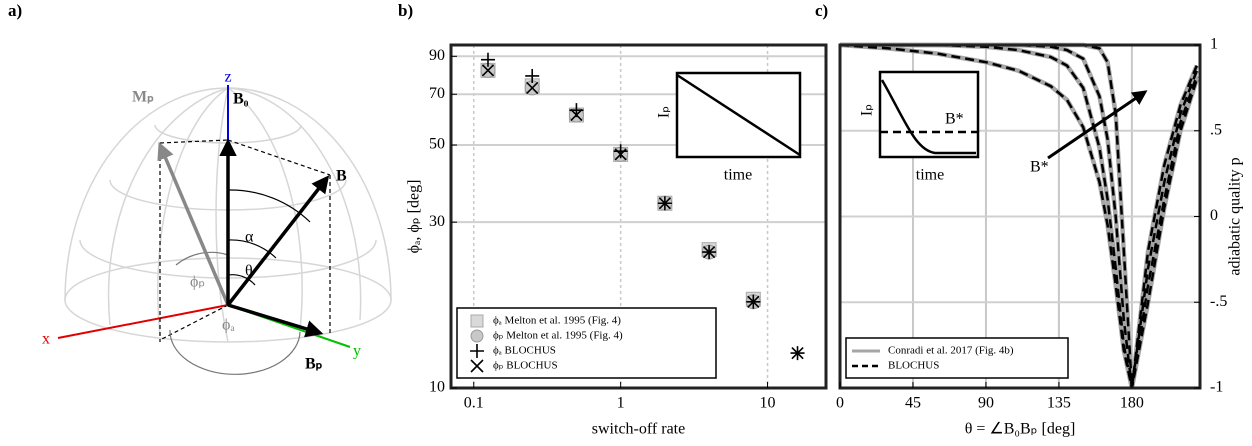 This screenshot has height=446, width=1252. Describe the element at coordinates (1214, 215) in the screenshot. I see `y-tick-label: 0` at that location.